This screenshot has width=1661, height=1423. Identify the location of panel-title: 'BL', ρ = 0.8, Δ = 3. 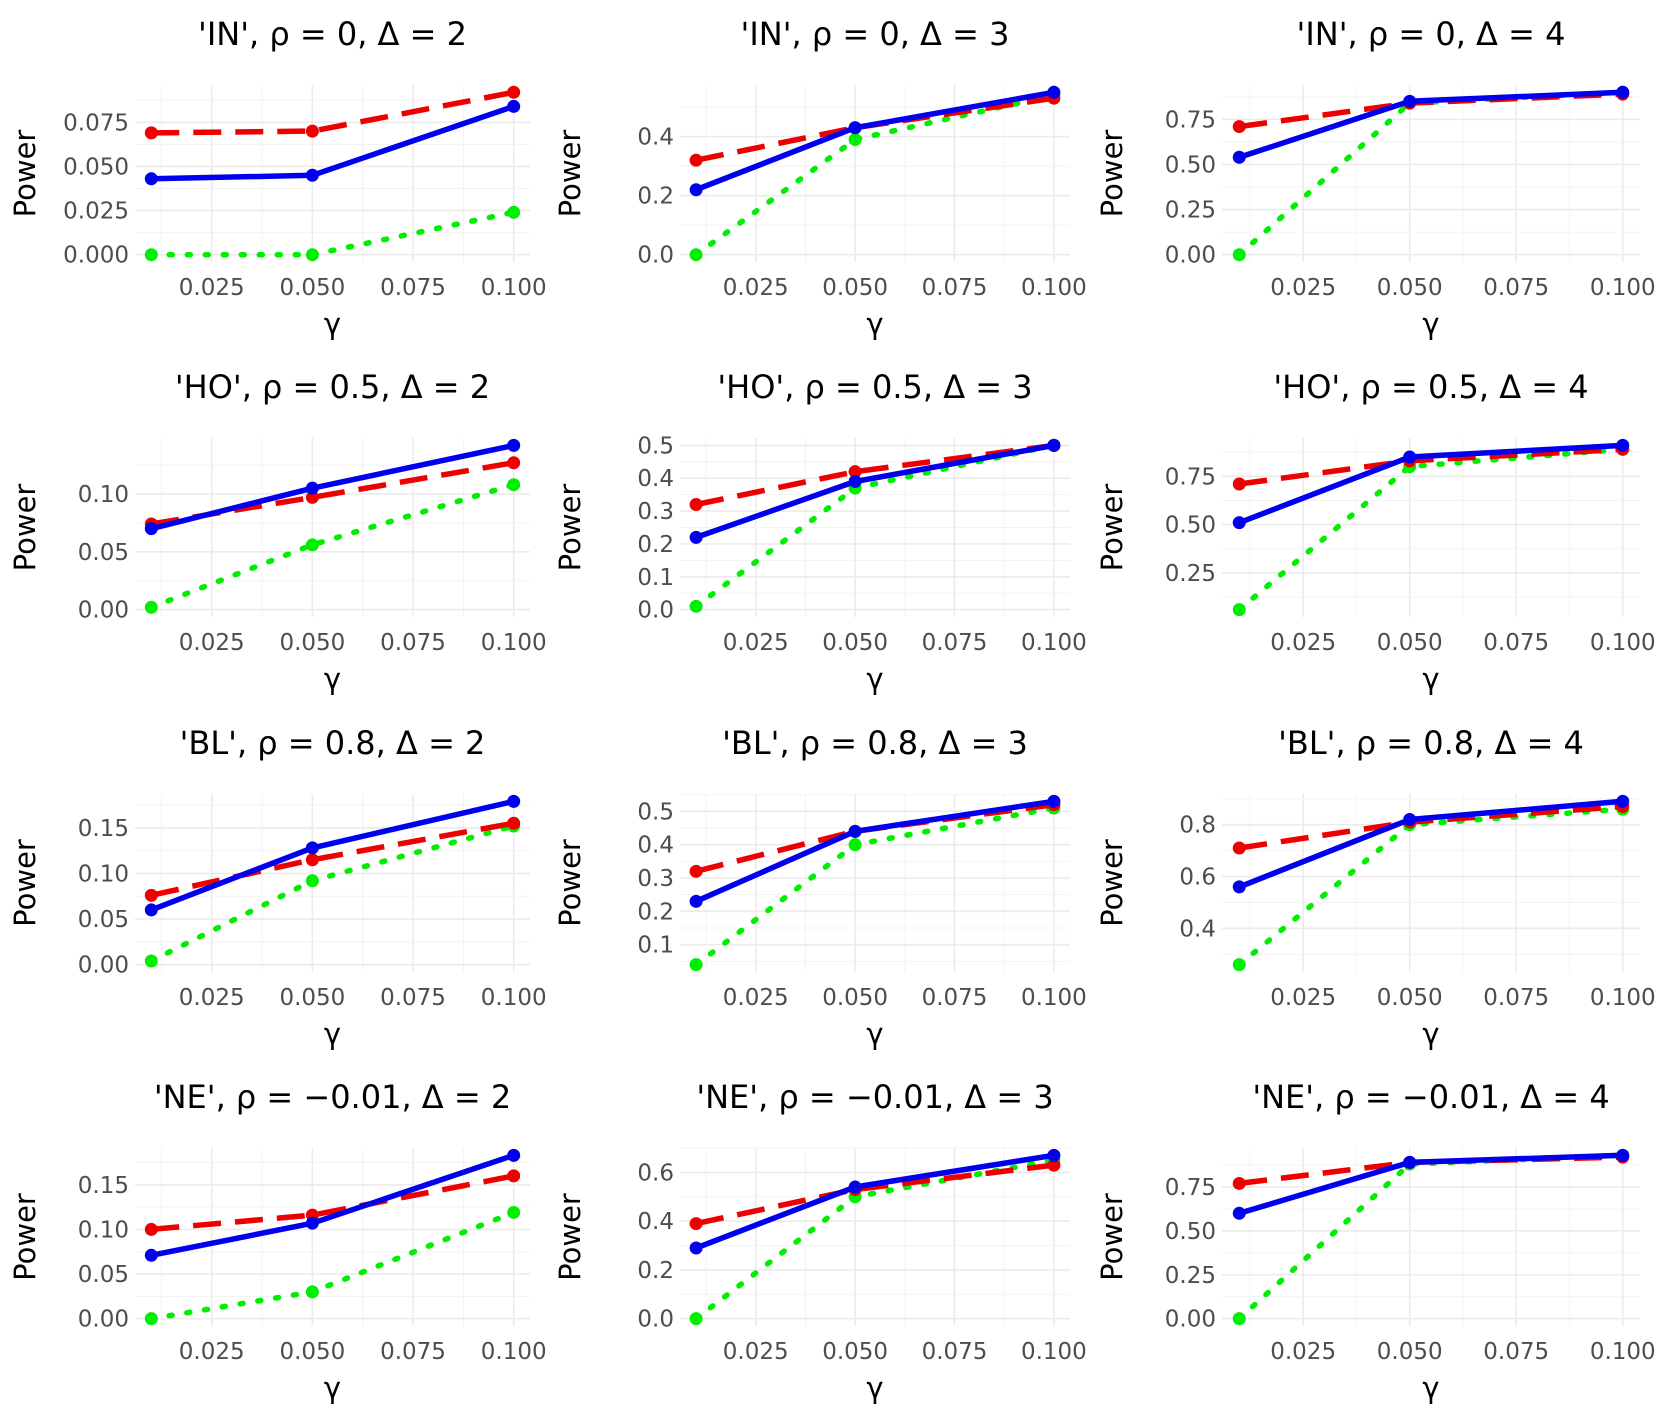
(875, 743).